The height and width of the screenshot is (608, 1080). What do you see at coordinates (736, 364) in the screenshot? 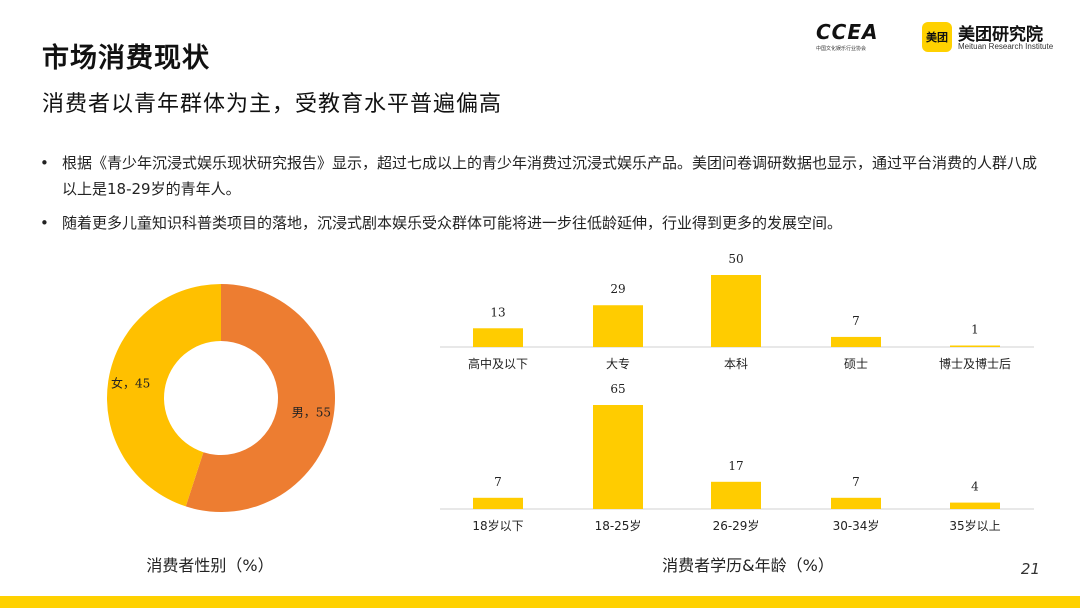
I see `bar-category-label: 本科` at bounding box center [736, 364].